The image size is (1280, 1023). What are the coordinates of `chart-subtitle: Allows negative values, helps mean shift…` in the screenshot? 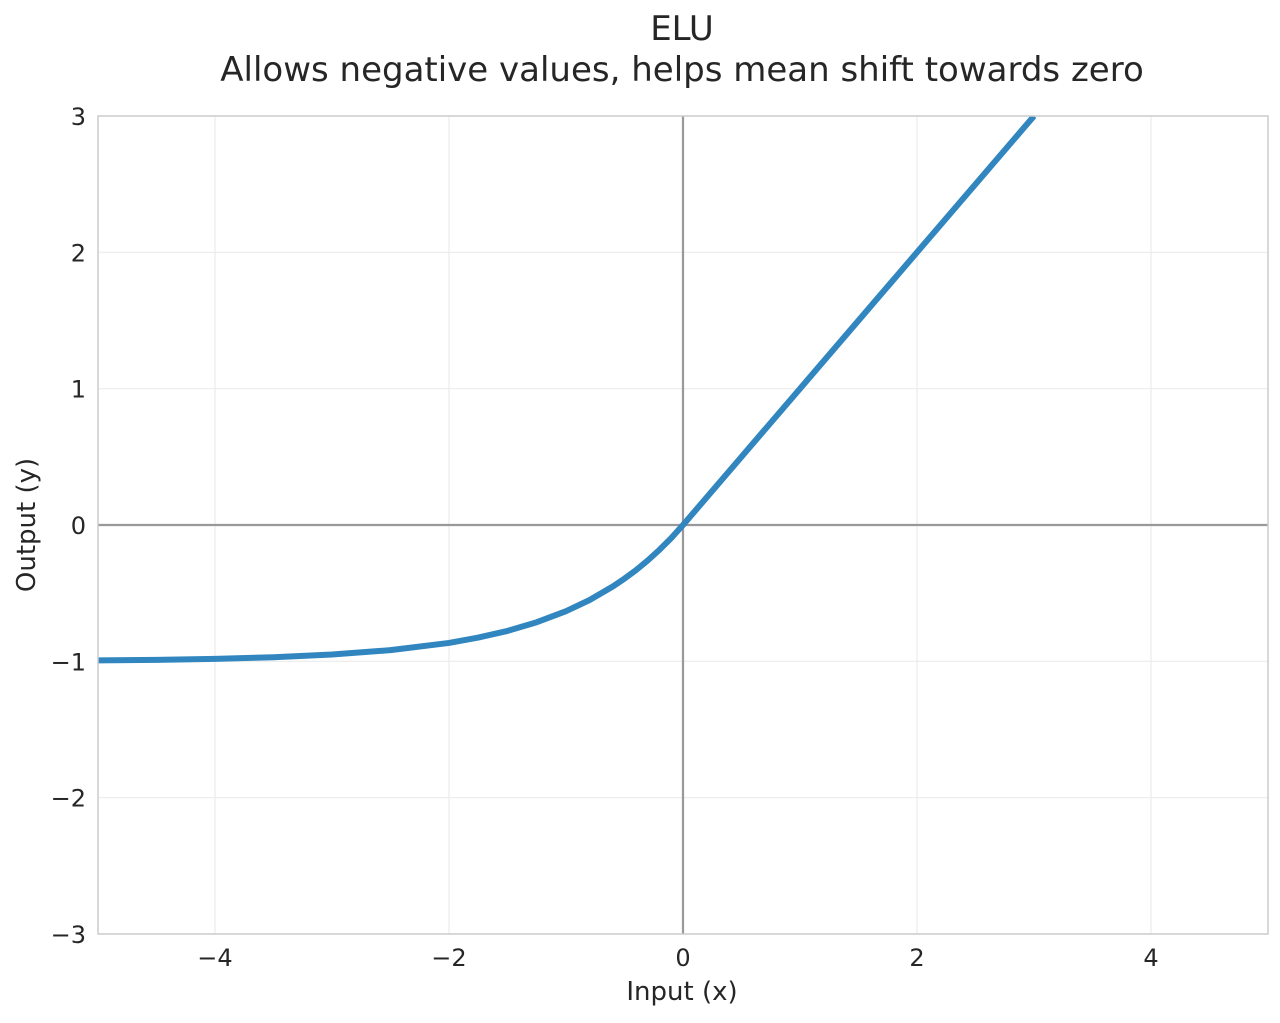 It's located at (682, 70).